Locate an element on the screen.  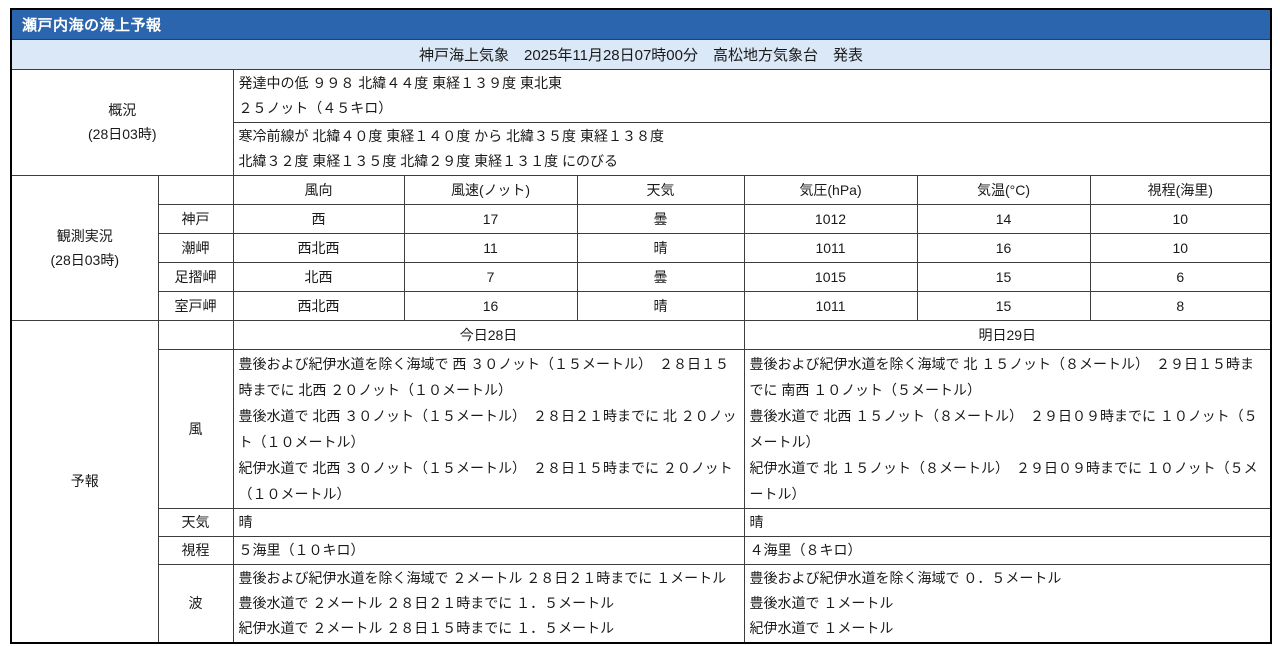
obs-wind-direction: 北西 is located at coordinates (318, 276).